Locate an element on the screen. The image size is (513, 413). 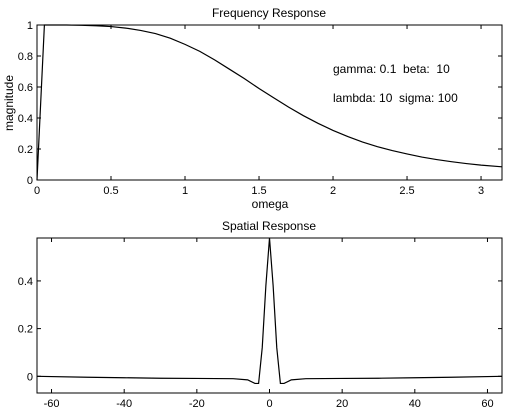
x-tick-label: -40 is located at coordinates (124, 404).